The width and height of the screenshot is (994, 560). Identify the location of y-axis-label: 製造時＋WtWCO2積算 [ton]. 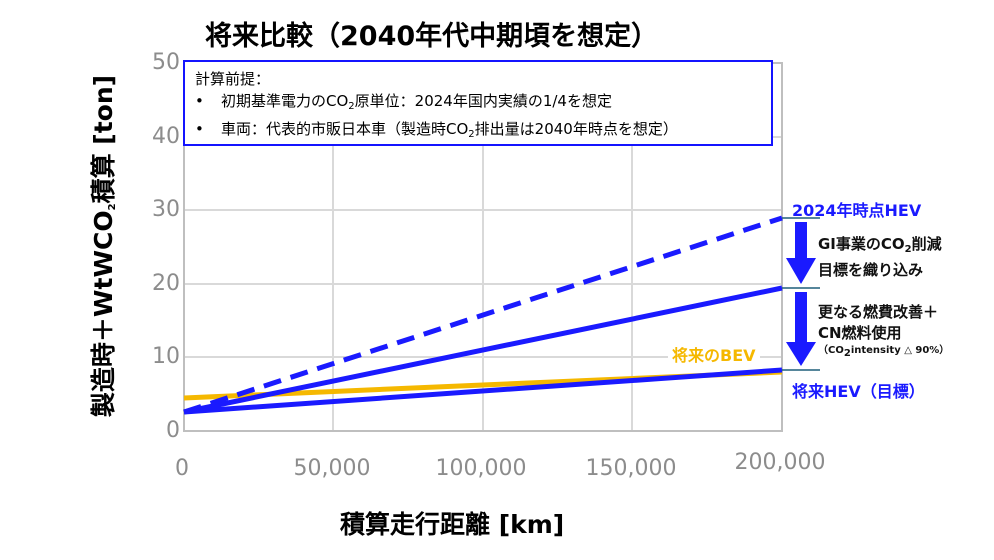
(103, 246).